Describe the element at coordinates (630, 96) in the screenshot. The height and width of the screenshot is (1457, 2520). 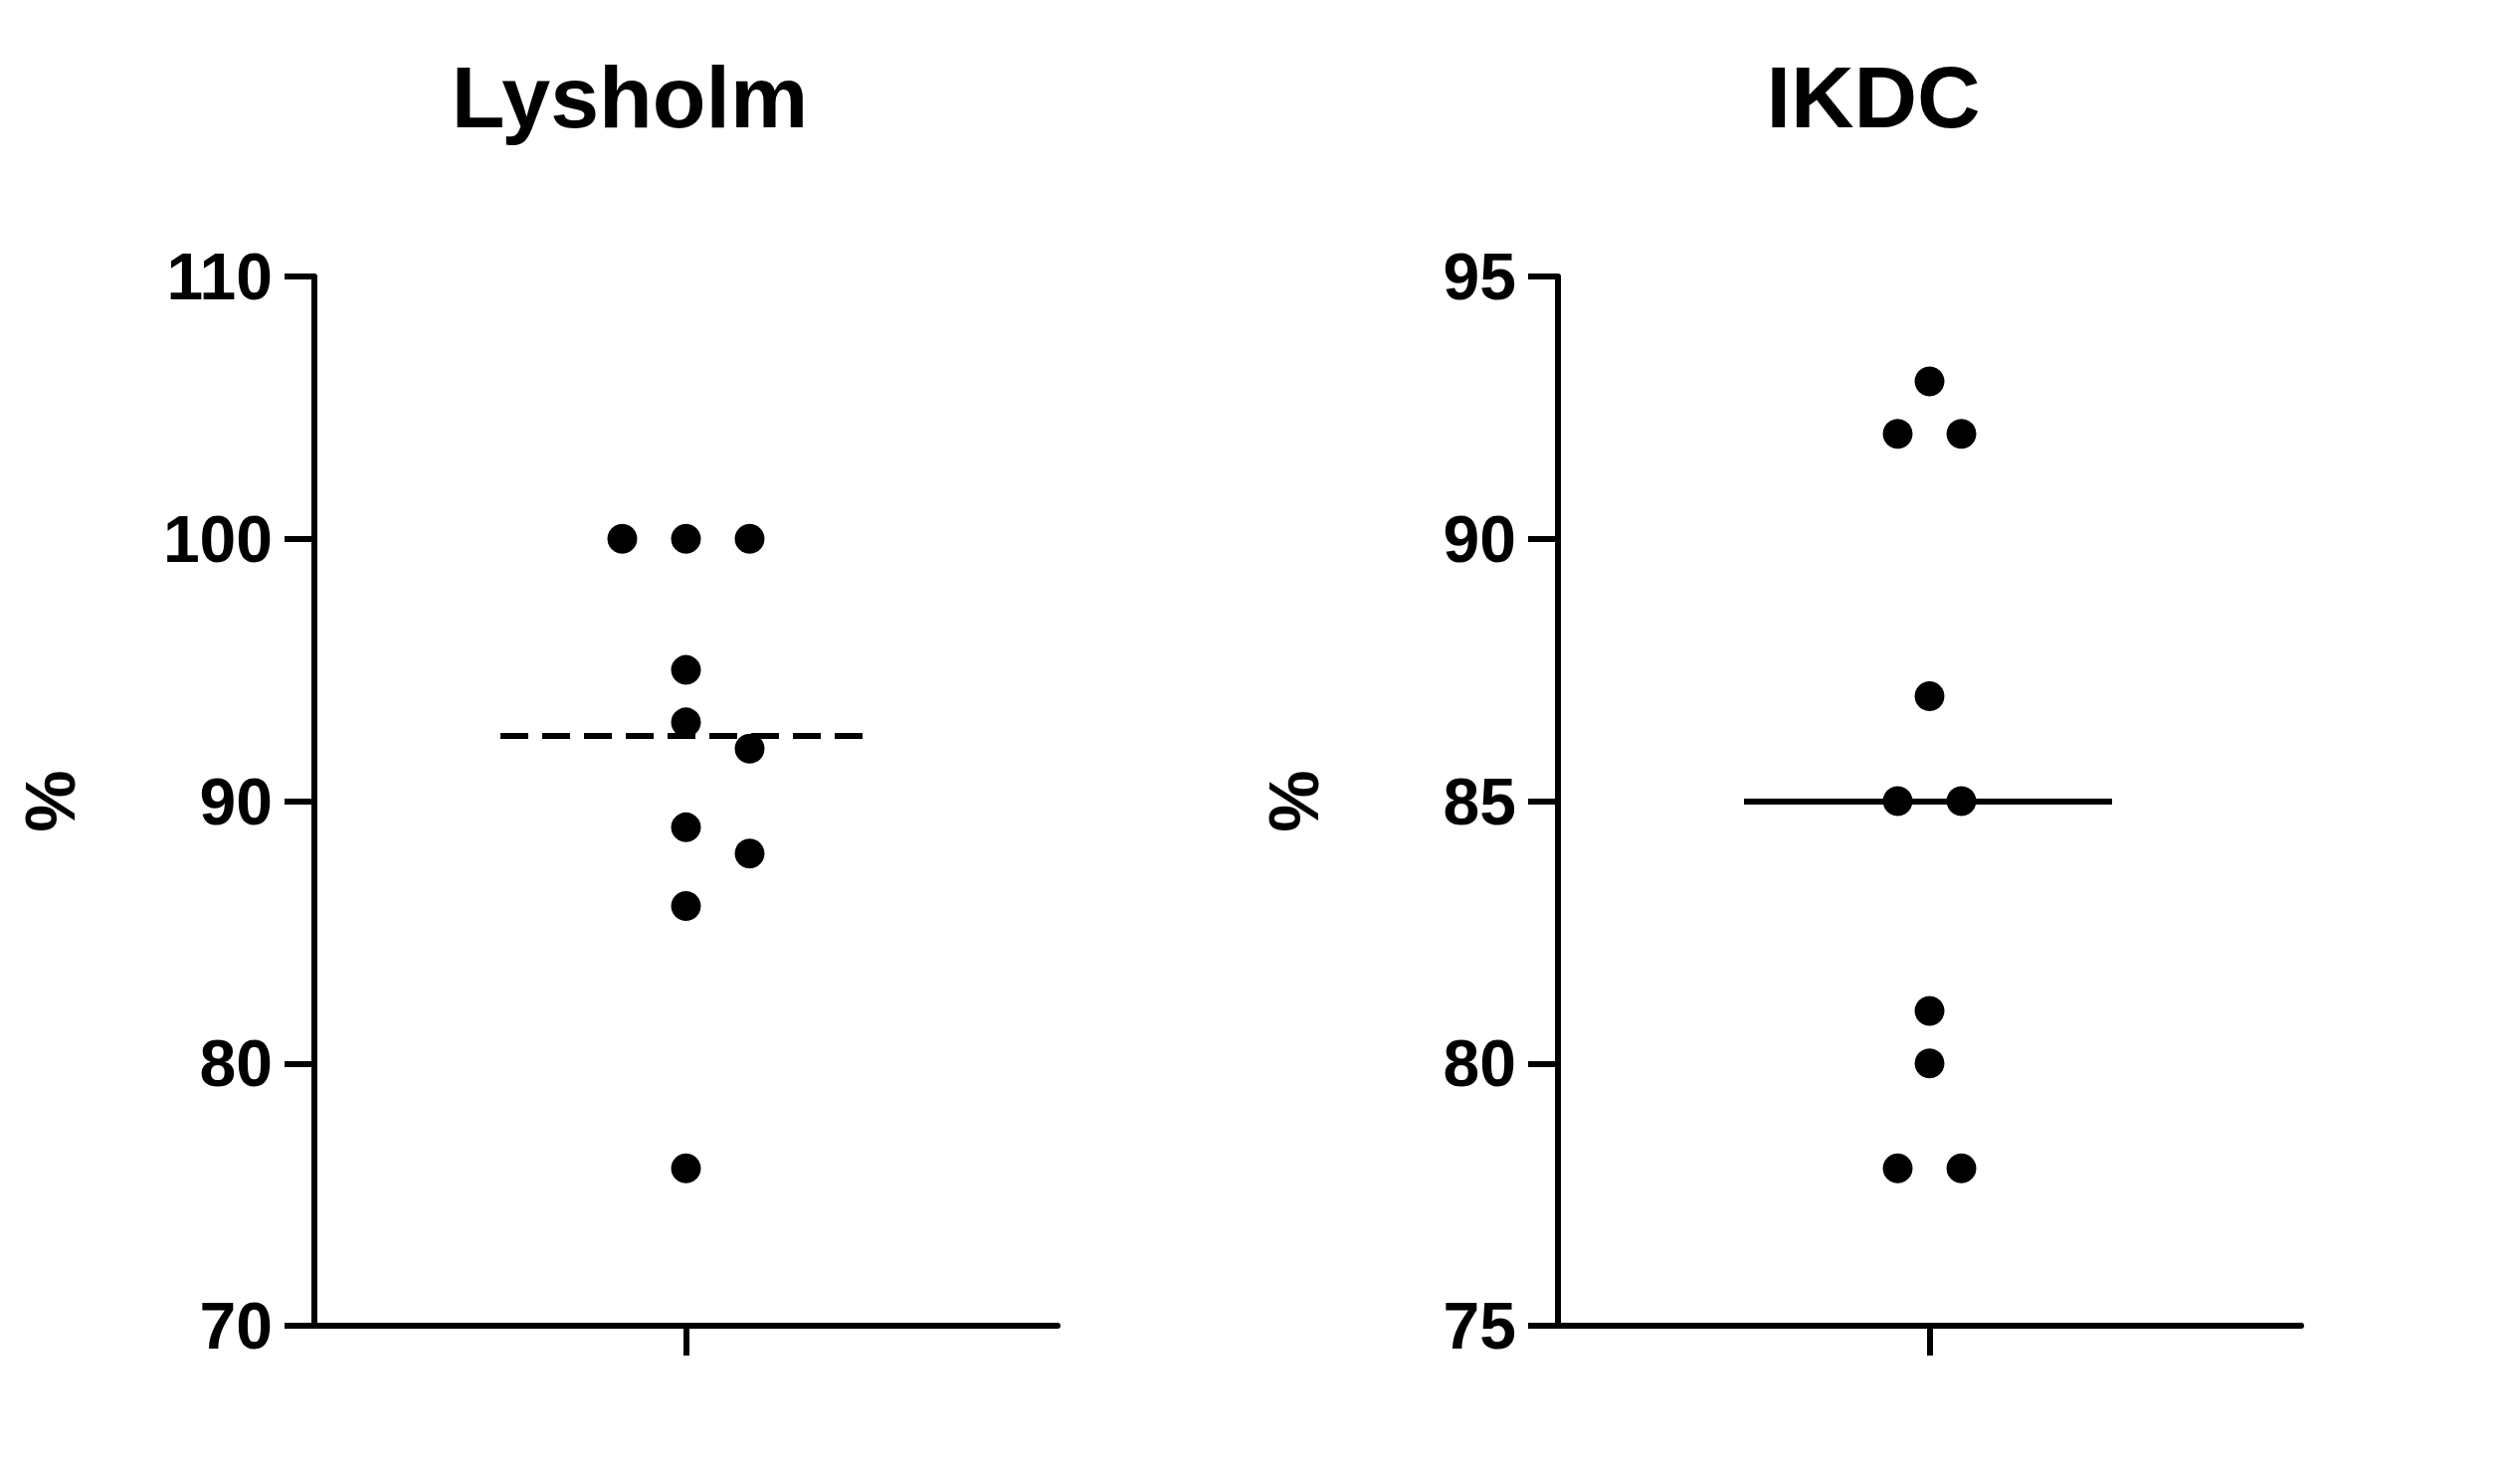
I see `chart-title: Lysholm` at that location.